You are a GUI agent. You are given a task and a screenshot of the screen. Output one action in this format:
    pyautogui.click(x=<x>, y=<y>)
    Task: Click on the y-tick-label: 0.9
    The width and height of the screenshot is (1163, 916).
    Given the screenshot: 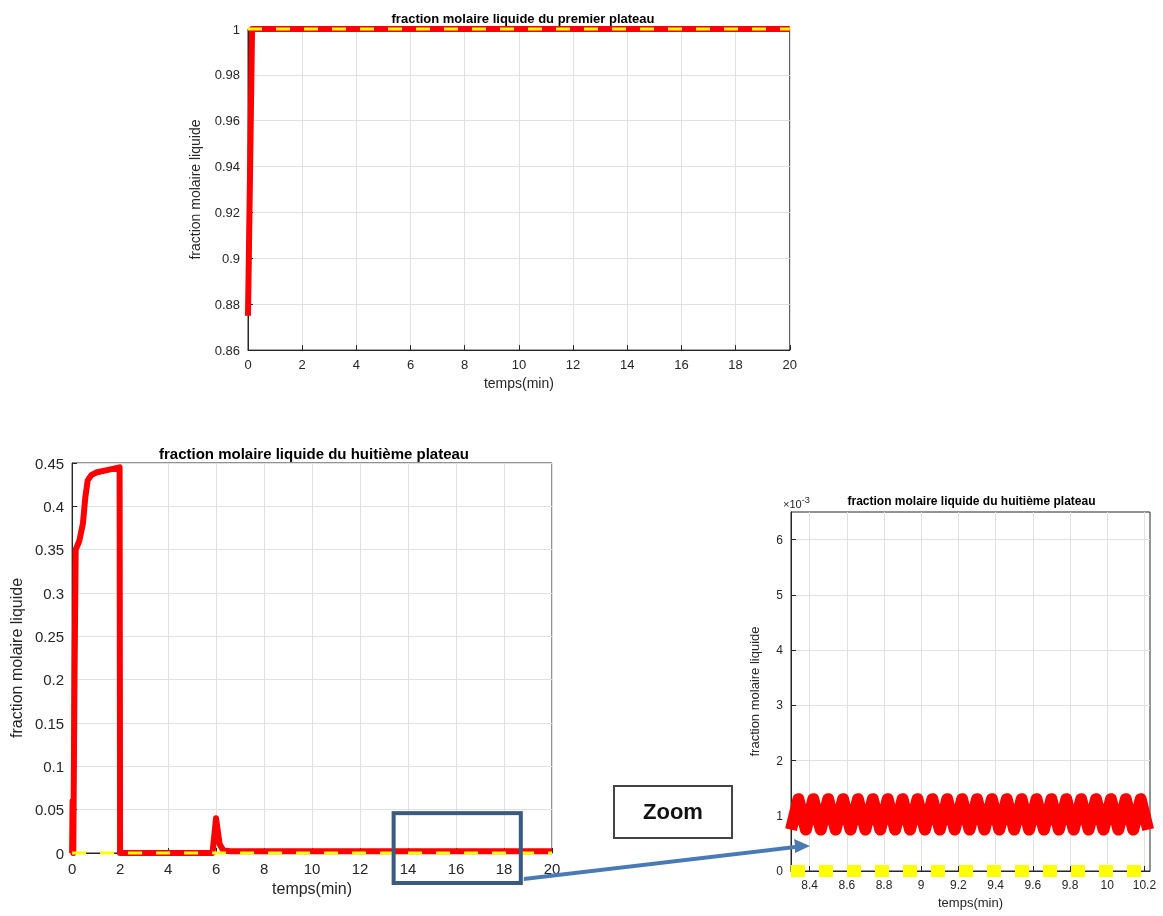 What is the action you would take?
    pyautogui.click(x=230, y=258)
    